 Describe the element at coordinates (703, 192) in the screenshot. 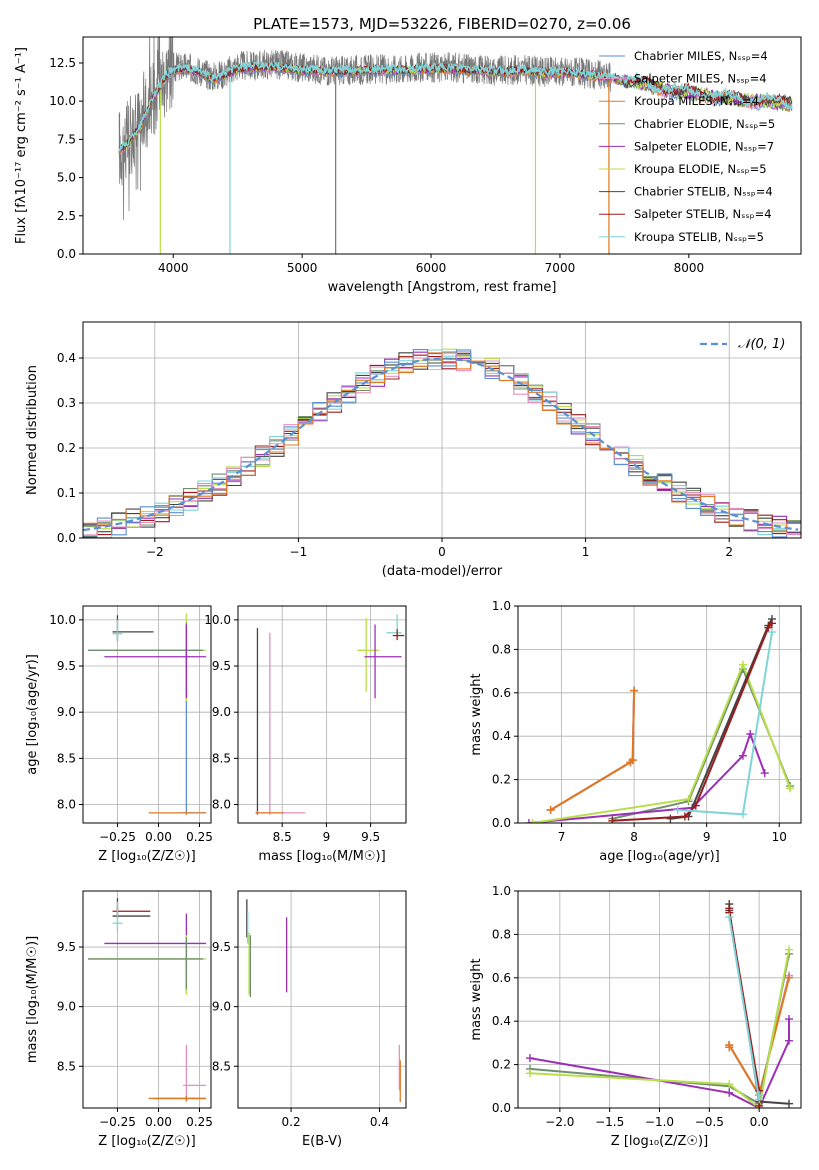

I see `legend-entry: Chabrier STELIB, Nₛₛₚ=4` at that location.